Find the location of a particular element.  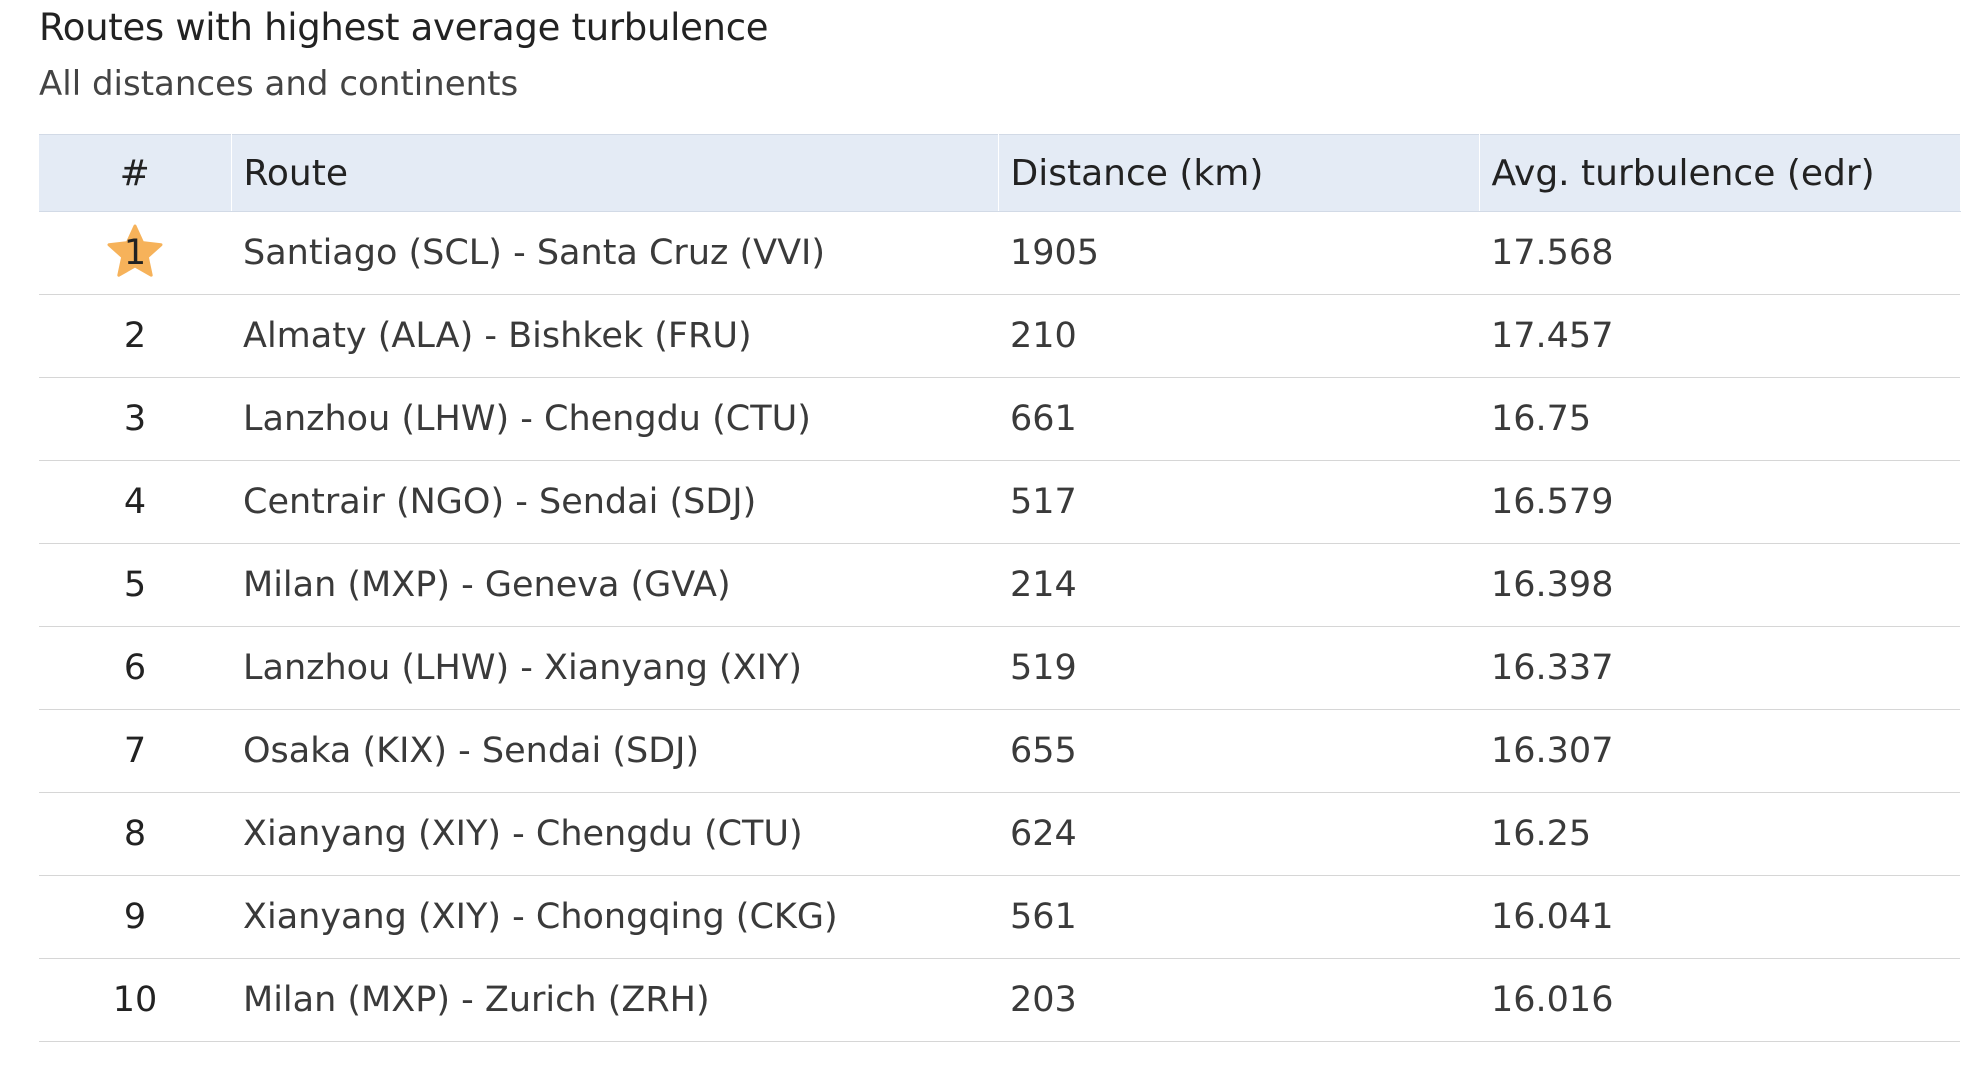

column-header-distance: Distance (km) is located at coordinates (1239, 173).